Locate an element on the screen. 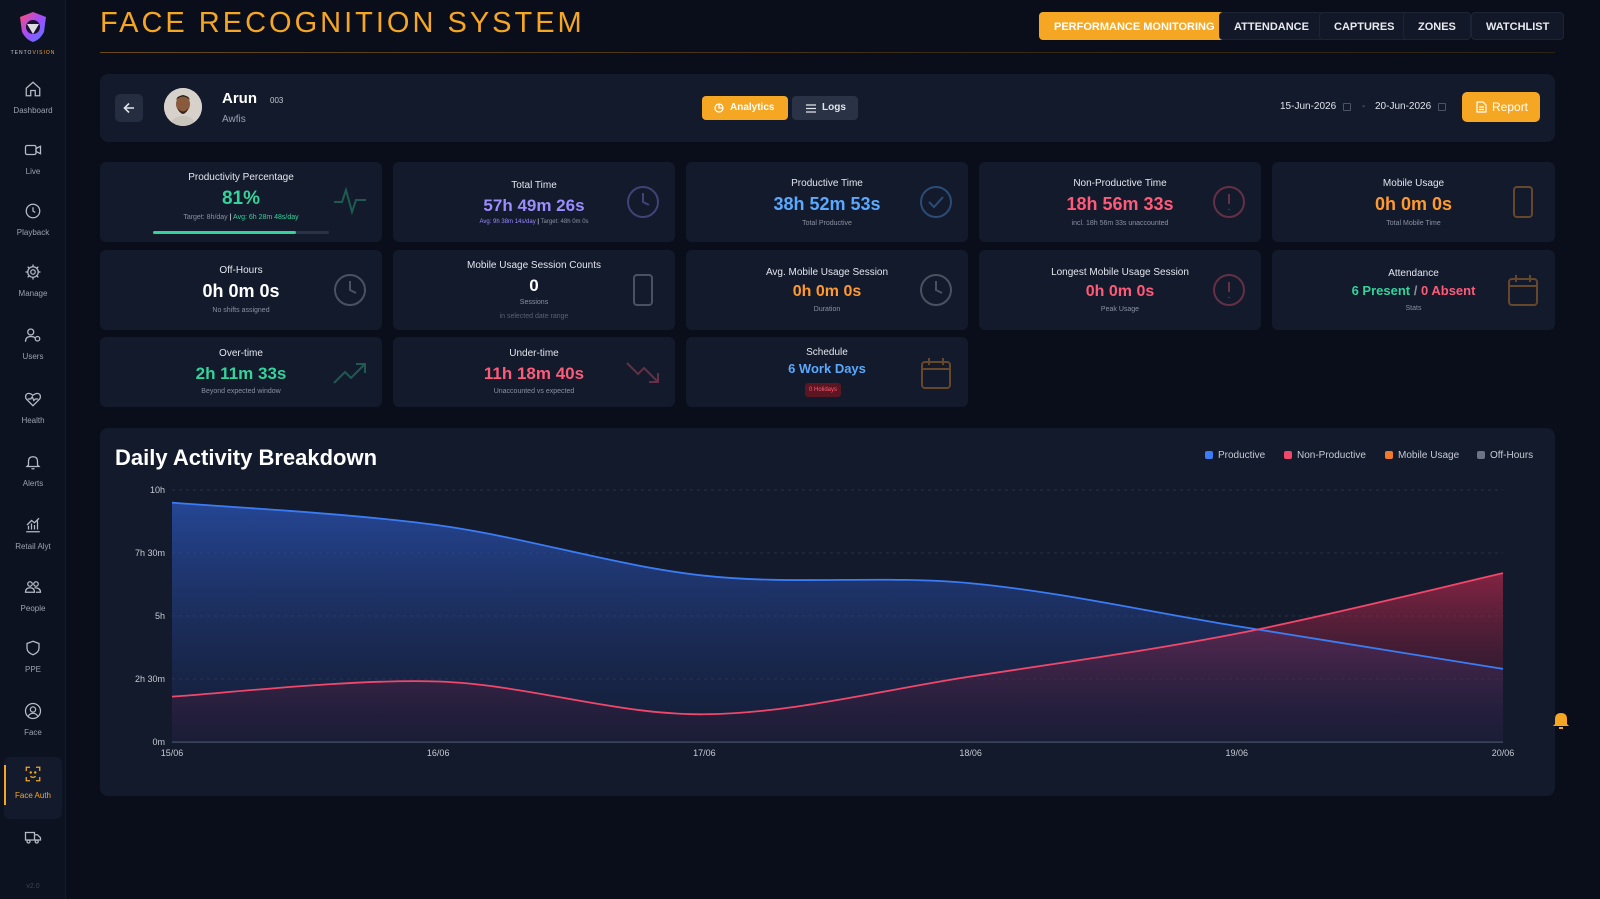  employee-id: 003 is located at coordinates (277, 100).